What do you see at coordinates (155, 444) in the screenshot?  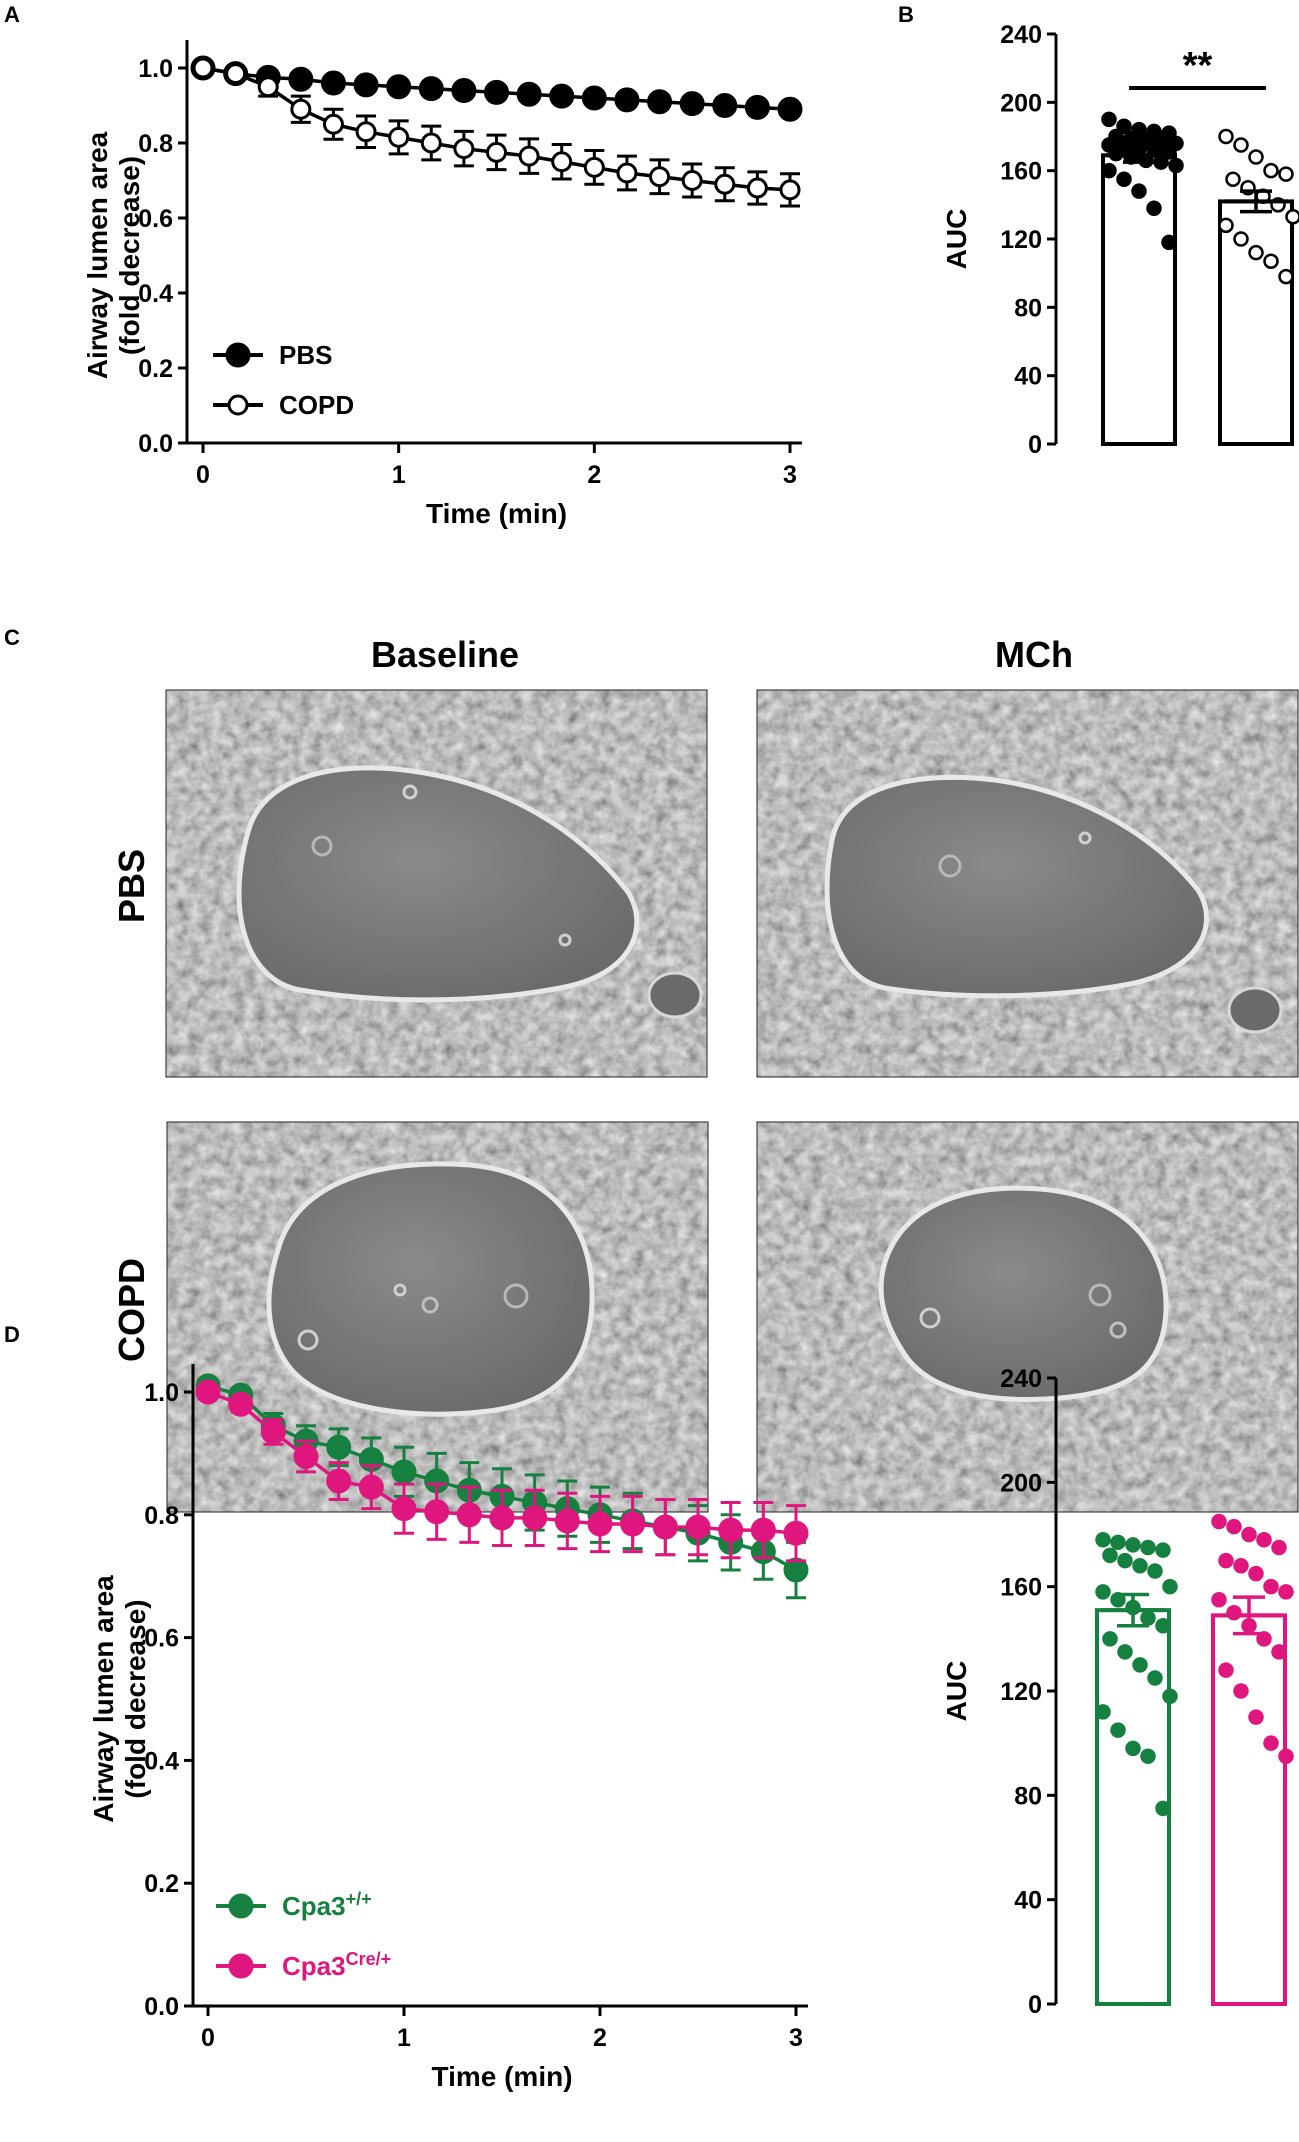 I see `y-tick-label: 0.0` at bounding box center [155, 444].